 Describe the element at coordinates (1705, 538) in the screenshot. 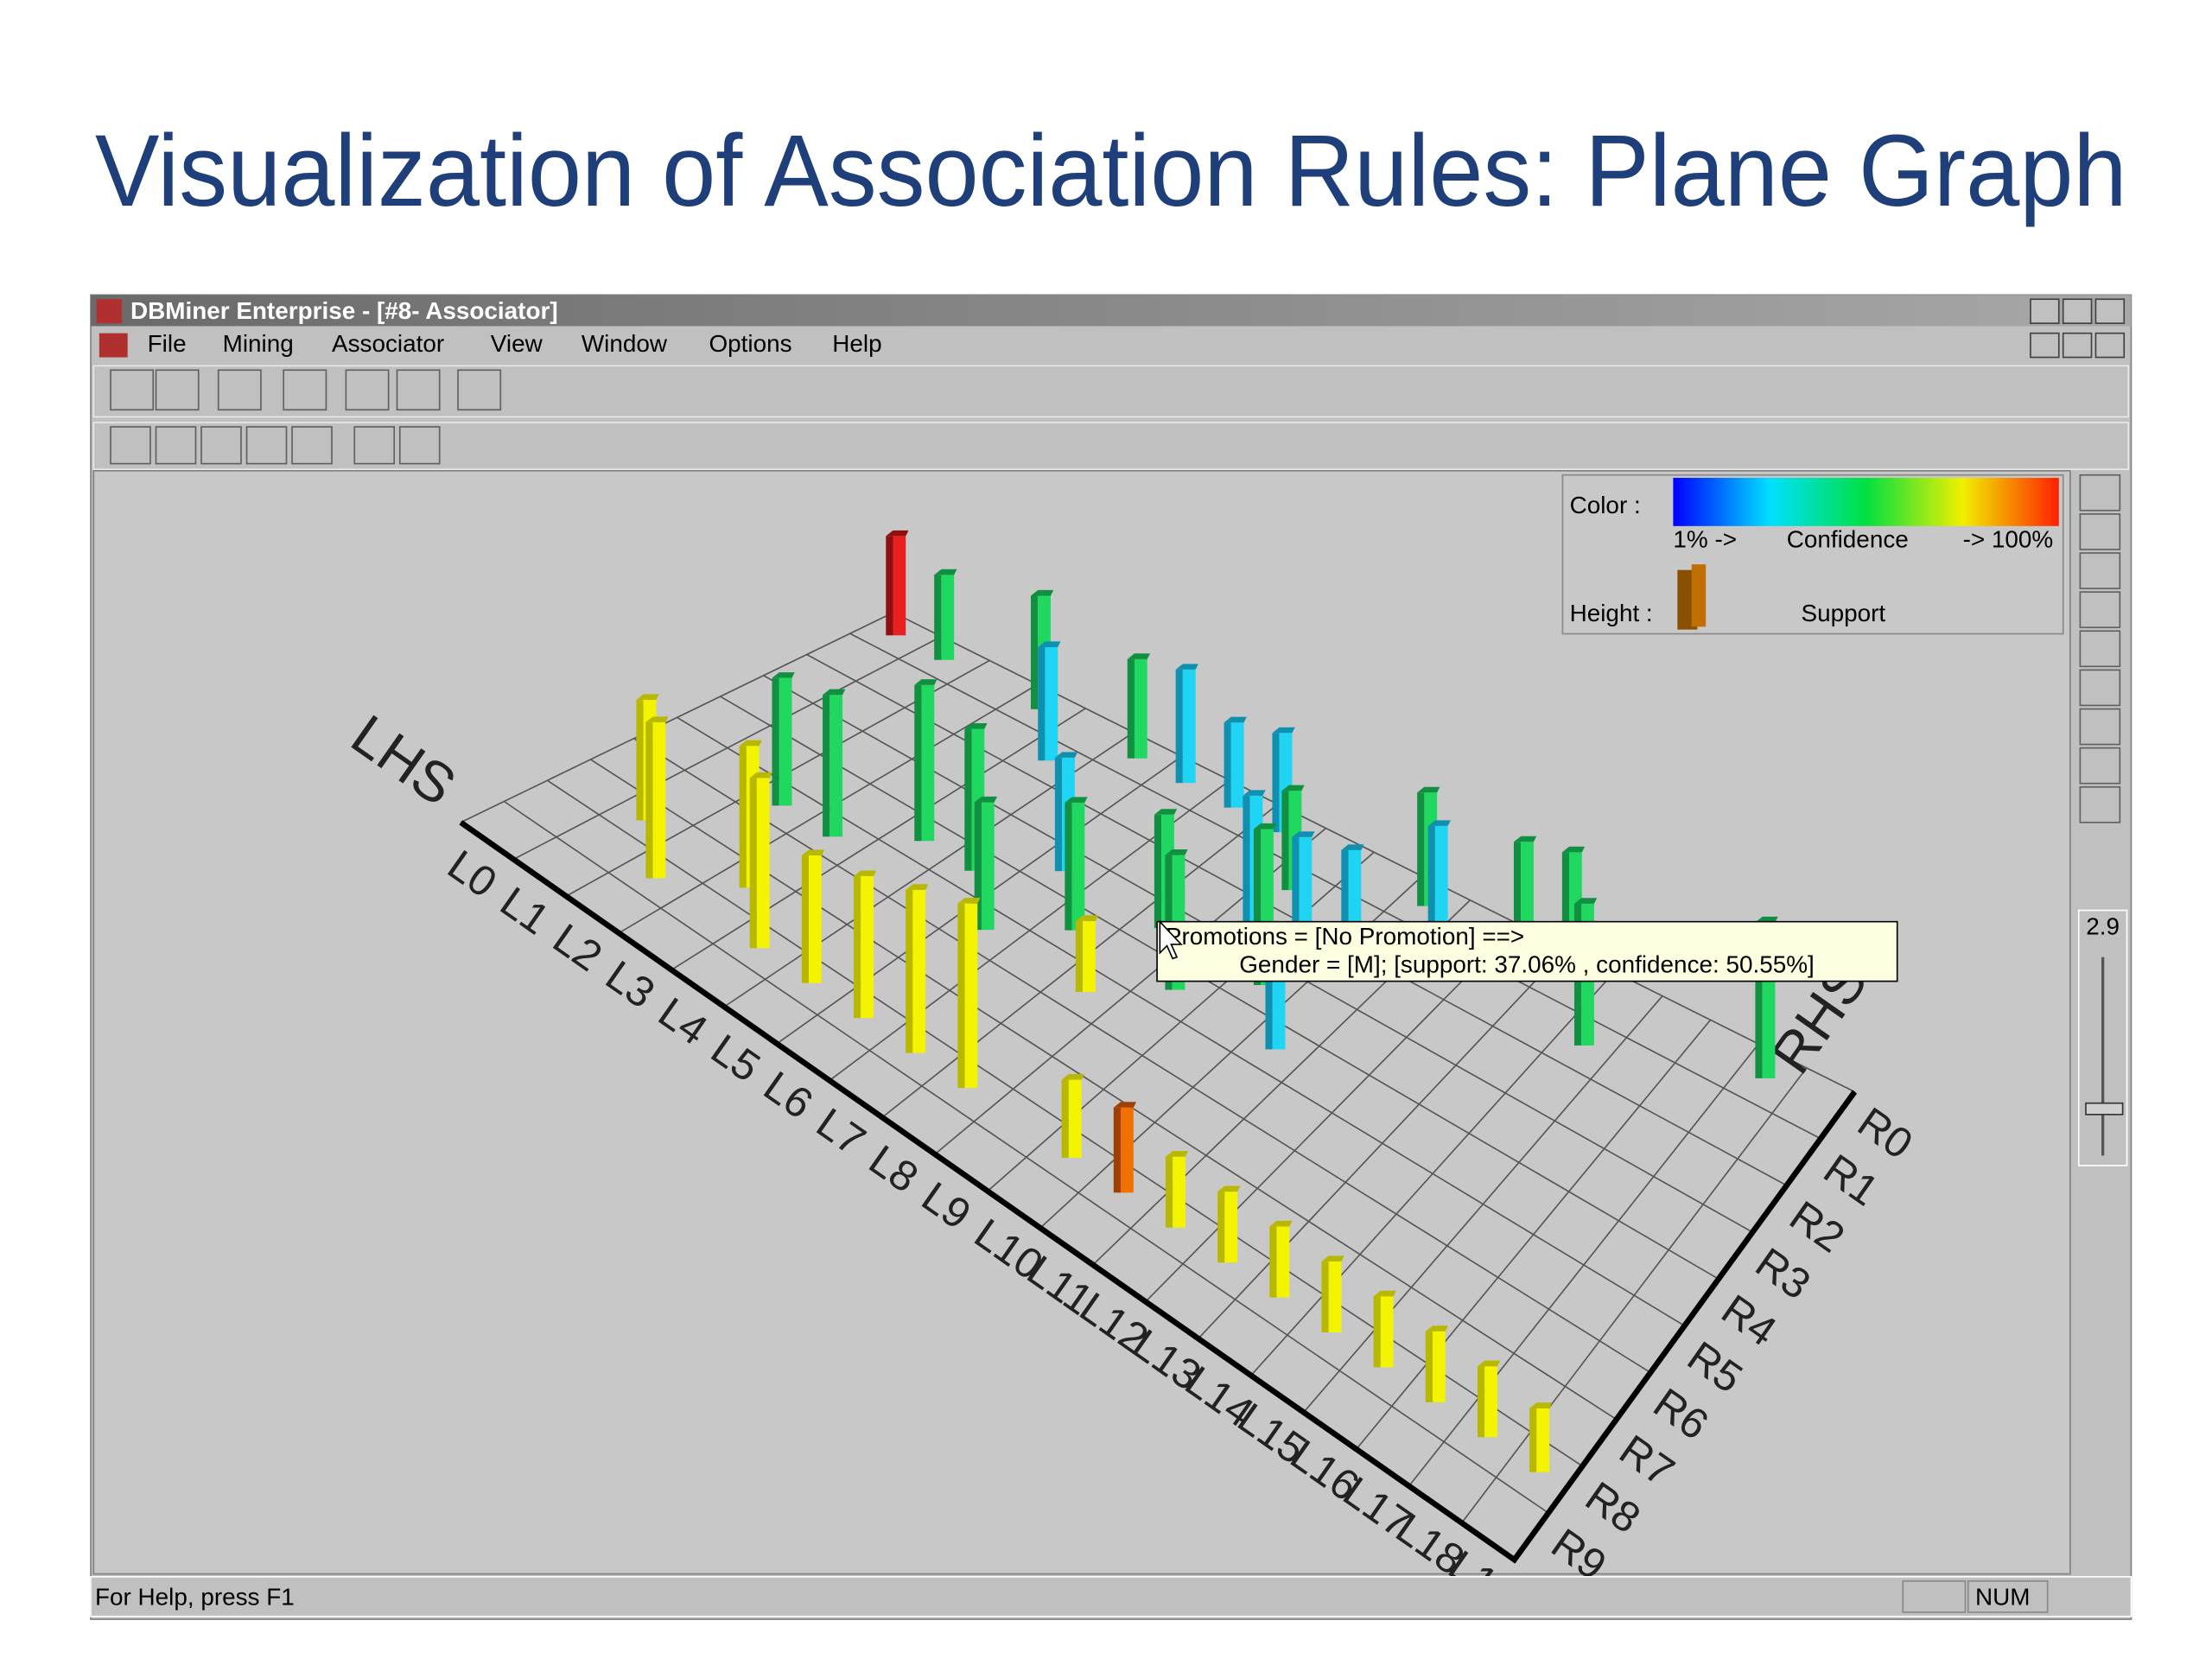

I see `legend-label: 1% ->` at that location.